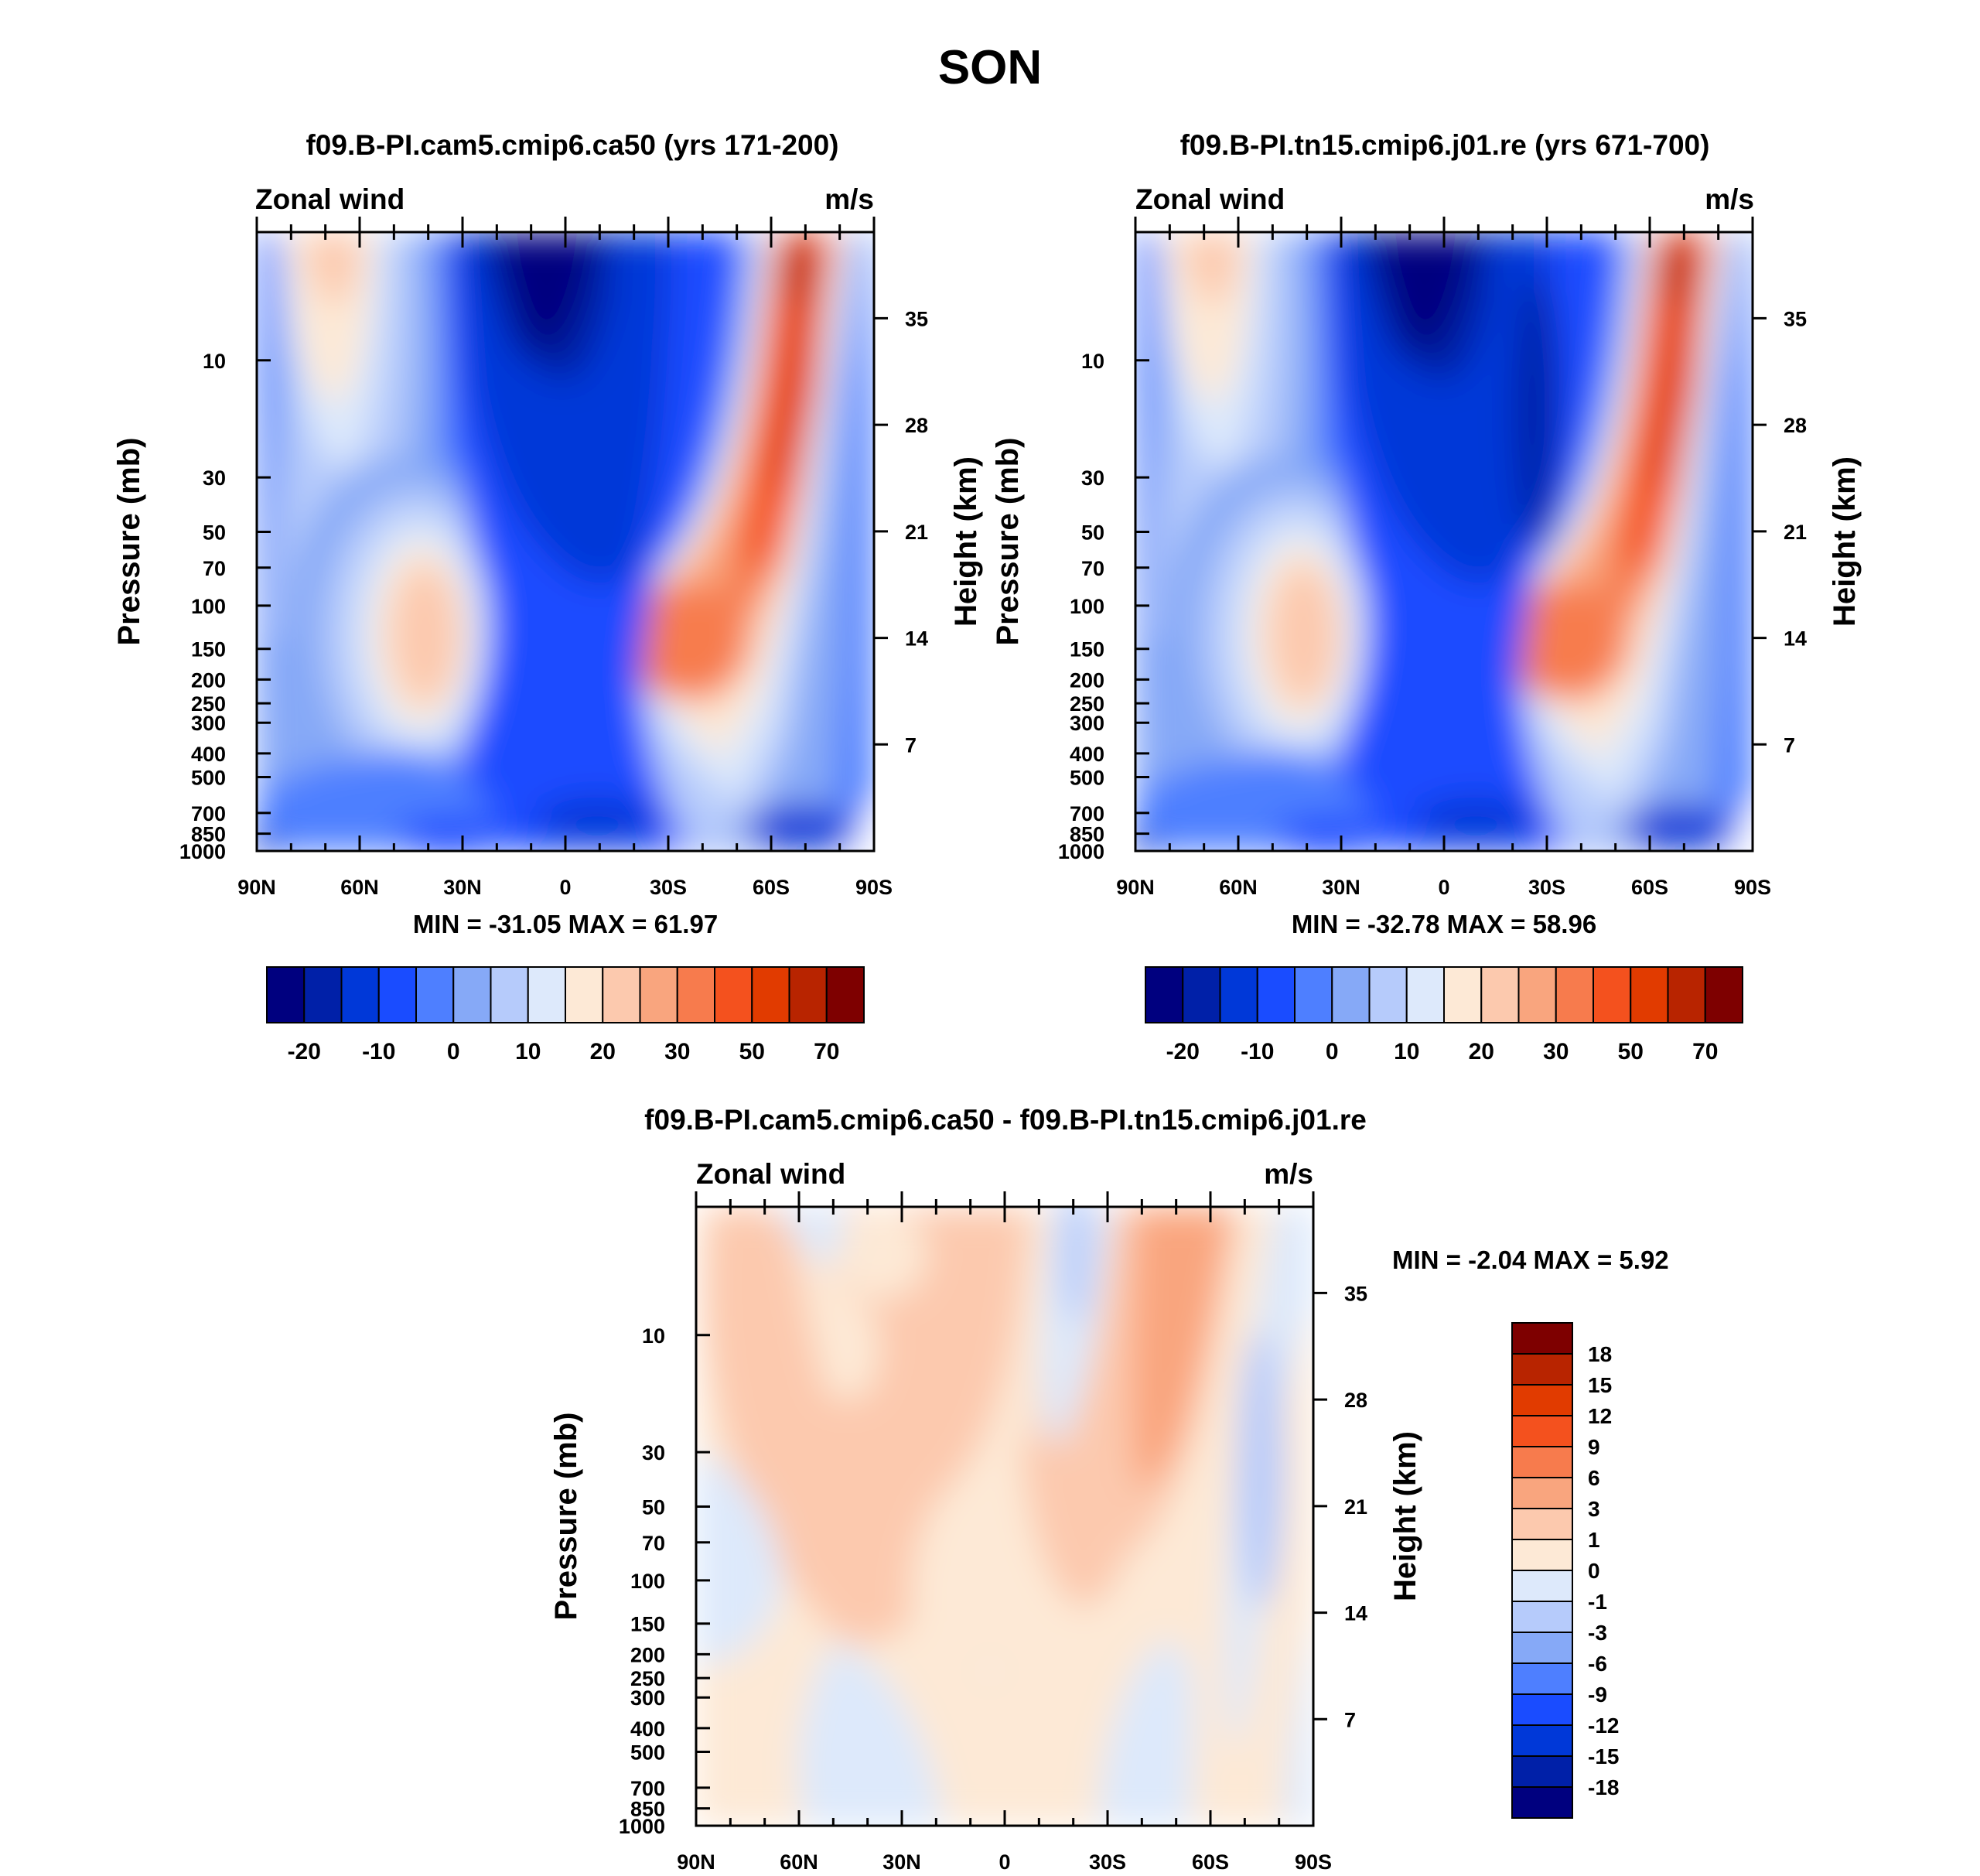 This screenshot has height=1876, width=1980. Describe the element at coordinates (1547, 887) in the screenshot. I see `x-tick-label: 30S` at that location.